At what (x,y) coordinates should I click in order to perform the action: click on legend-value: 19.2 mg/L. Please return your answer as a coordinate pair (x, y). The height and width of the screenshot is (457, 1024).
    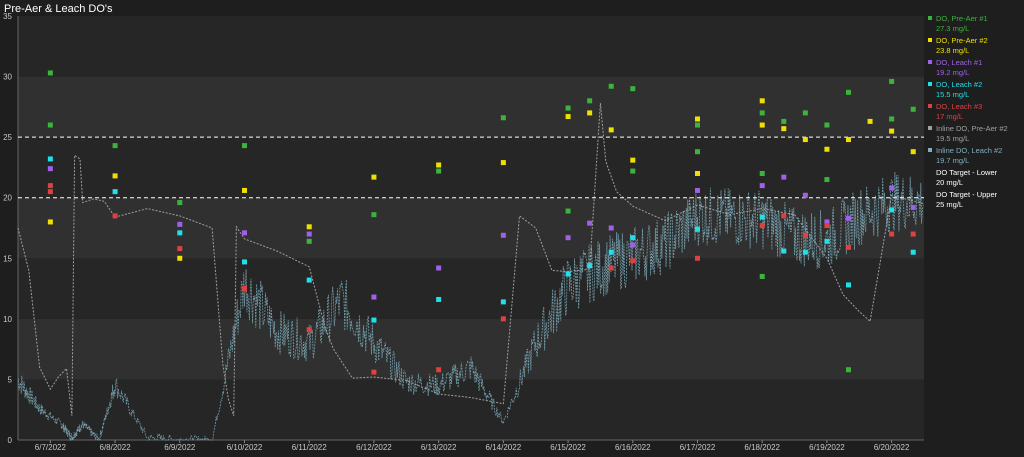
    Looking at the image, I should click on (953, 72).